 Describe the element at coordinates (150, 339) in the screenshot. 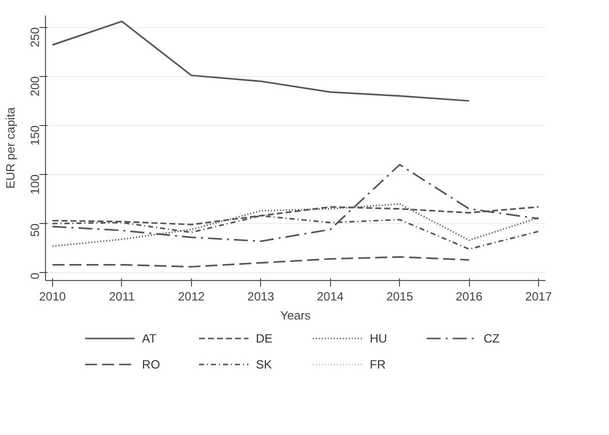

I see `legend-label: AT` at that location.